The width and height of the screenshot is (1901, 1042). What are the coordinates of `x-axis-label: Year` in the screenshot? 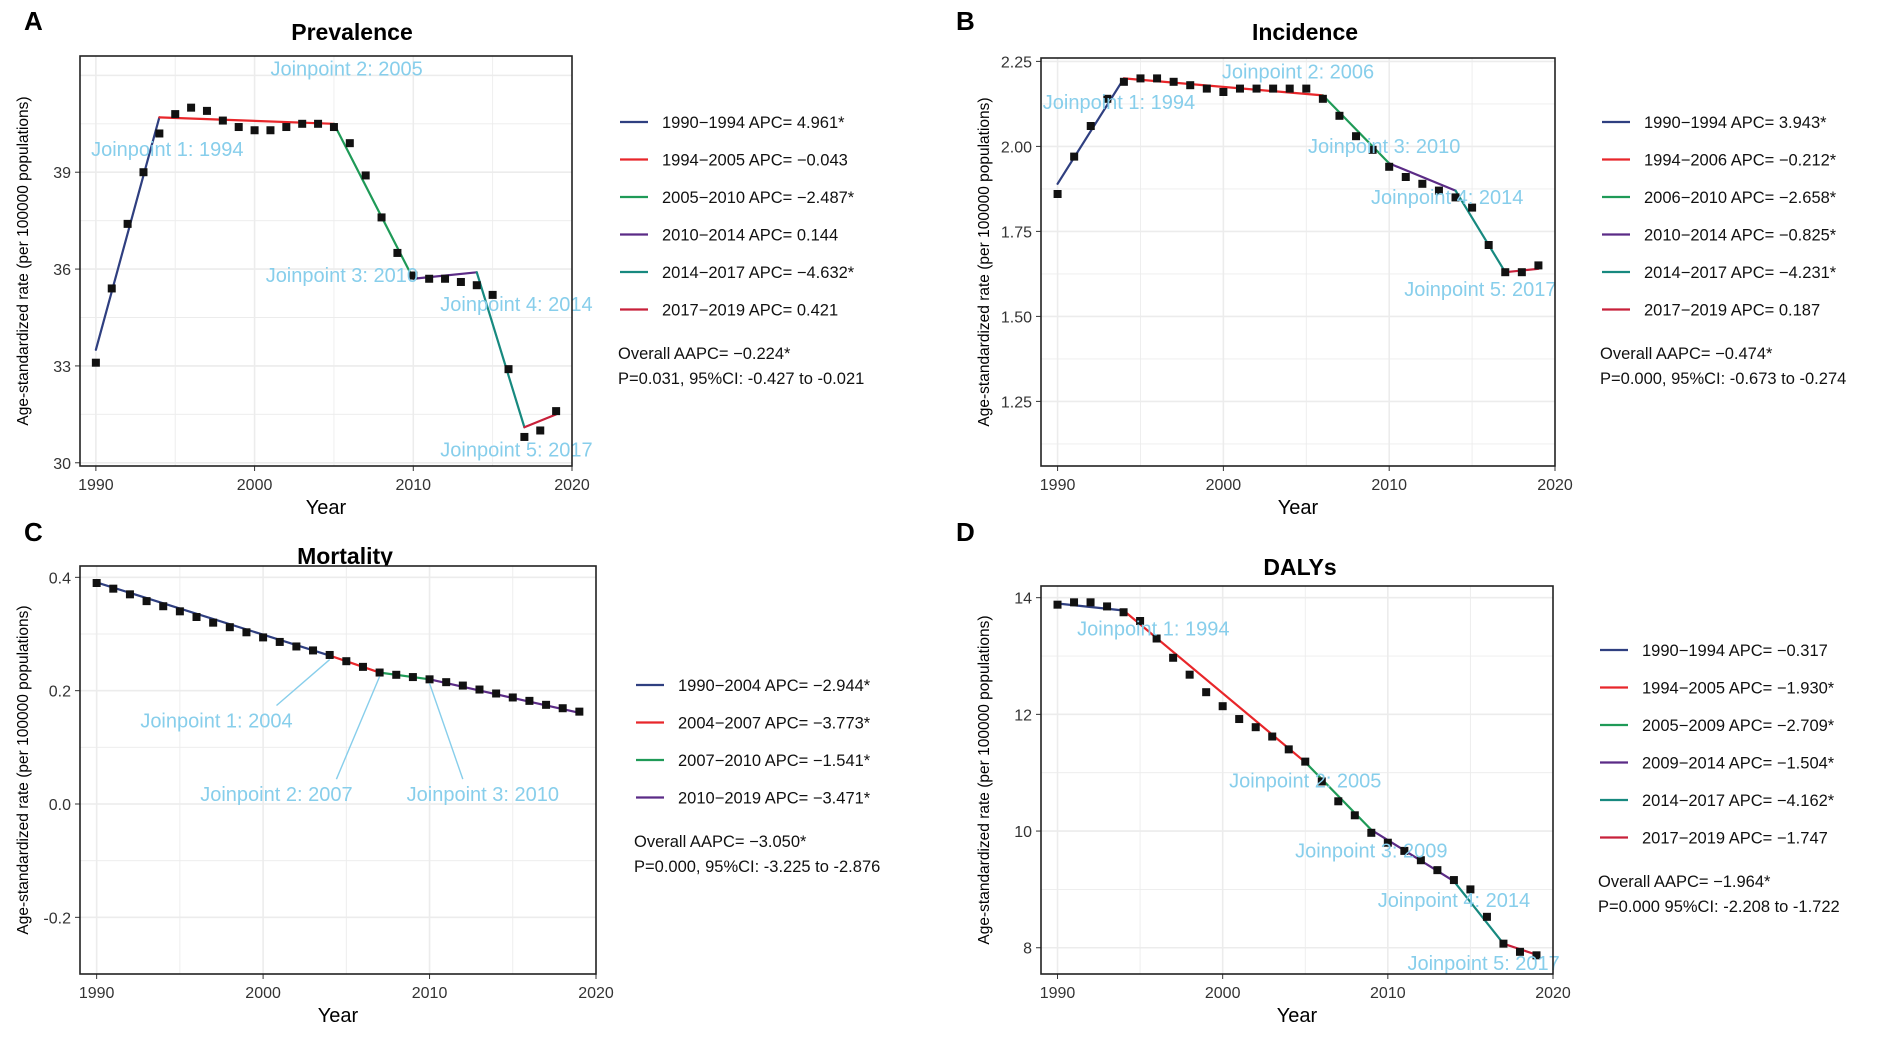 It's located at (338, 1016).